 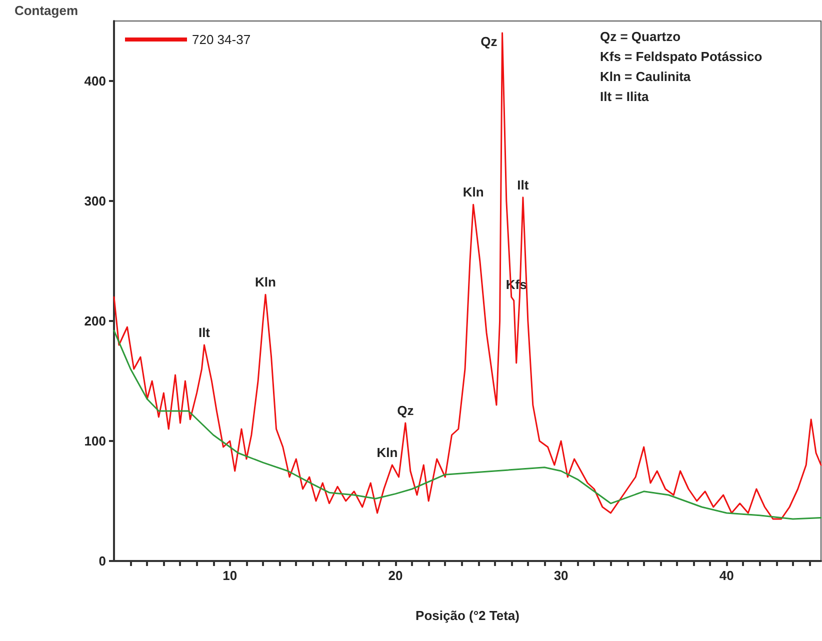 What do you see at coordinates (102, 561) in the screenshot?
I see `y-tick-label: 0` at bounding box center [102, 561].